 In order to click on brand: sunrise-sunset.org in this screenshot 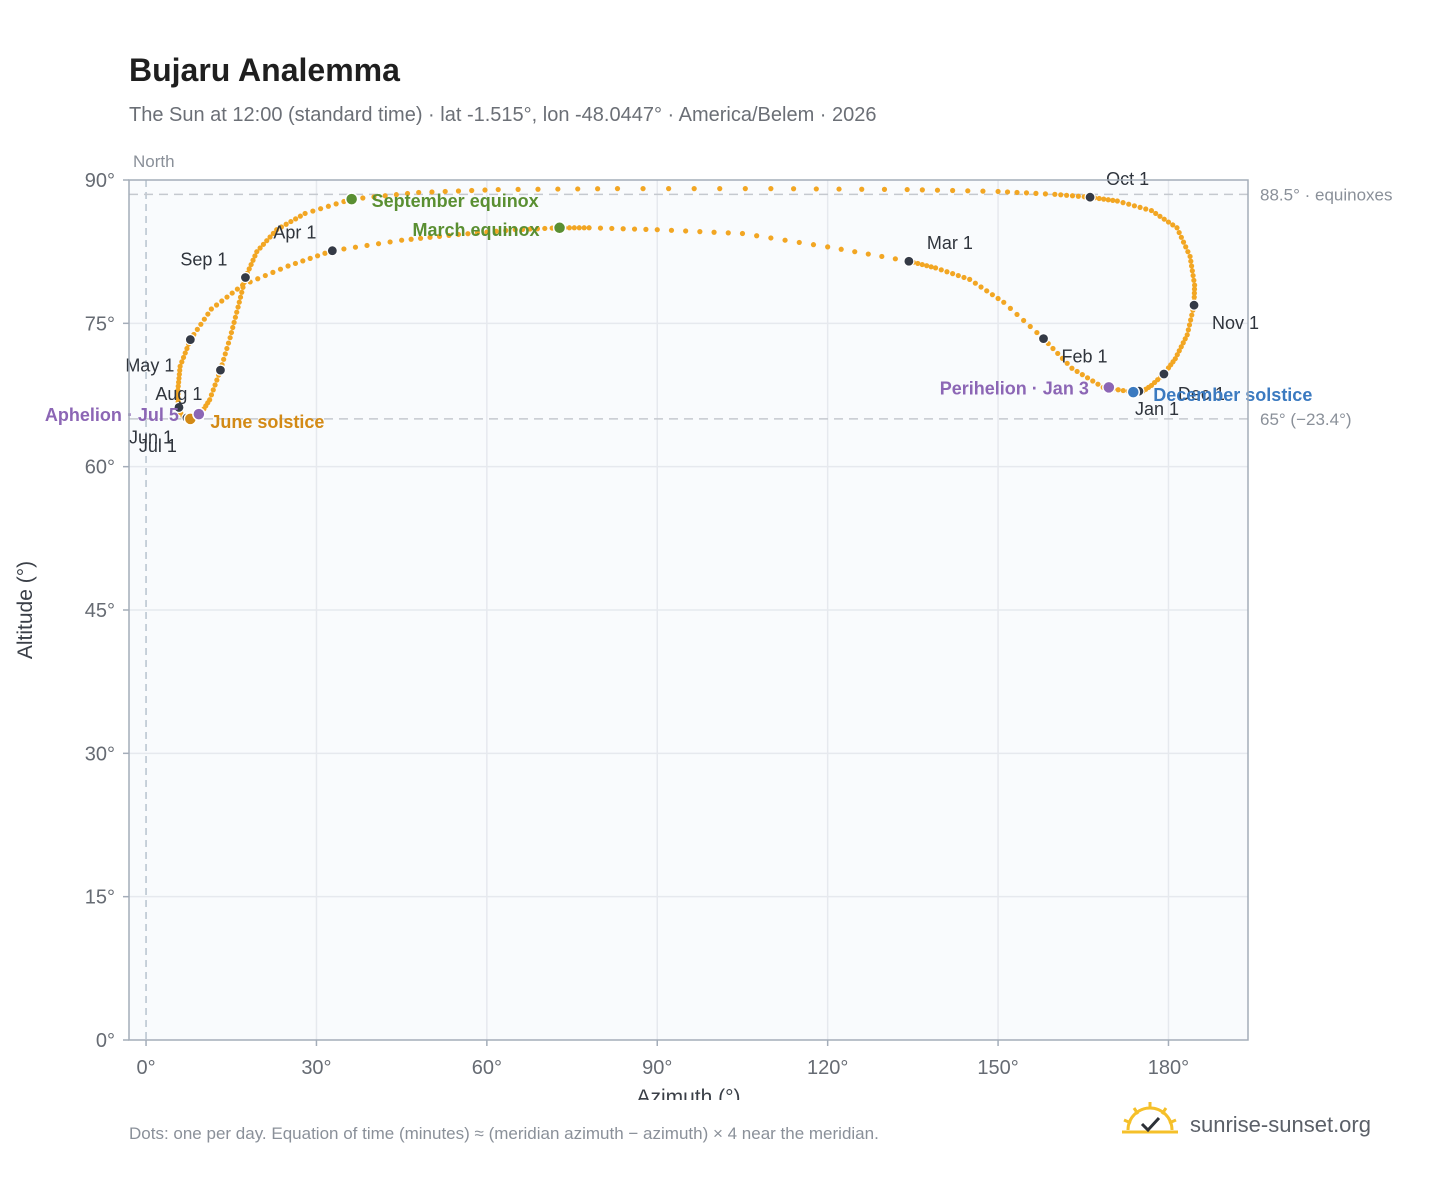, I will do `click(1255, 1125)`.